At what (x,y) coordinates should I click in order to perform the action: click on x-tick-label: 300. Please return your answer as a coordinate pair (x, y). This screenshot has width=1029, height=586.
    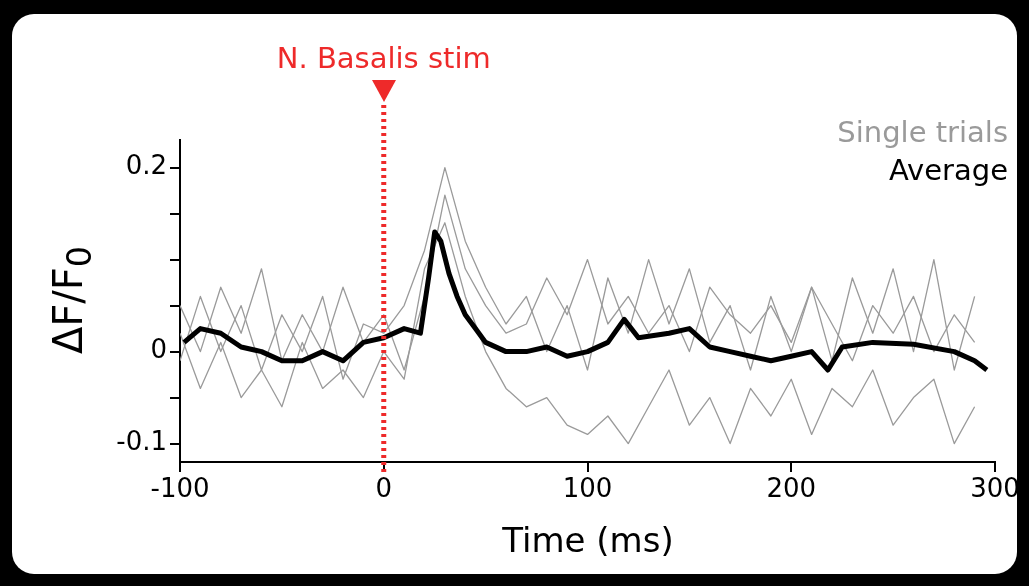
    Looking at the image, I should click on (995, 488).